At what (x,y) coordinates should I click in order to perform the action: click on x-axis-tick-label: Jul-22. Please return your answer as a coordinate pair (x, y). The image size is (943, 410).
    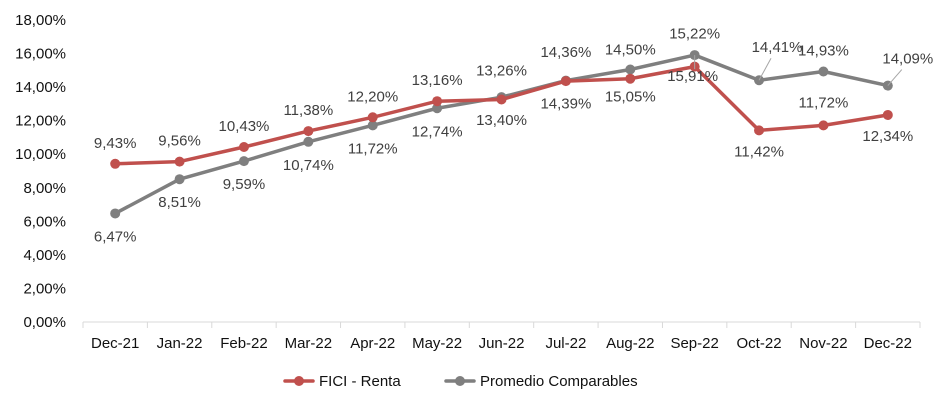
    Looking at the image, I should click on (565, 343).